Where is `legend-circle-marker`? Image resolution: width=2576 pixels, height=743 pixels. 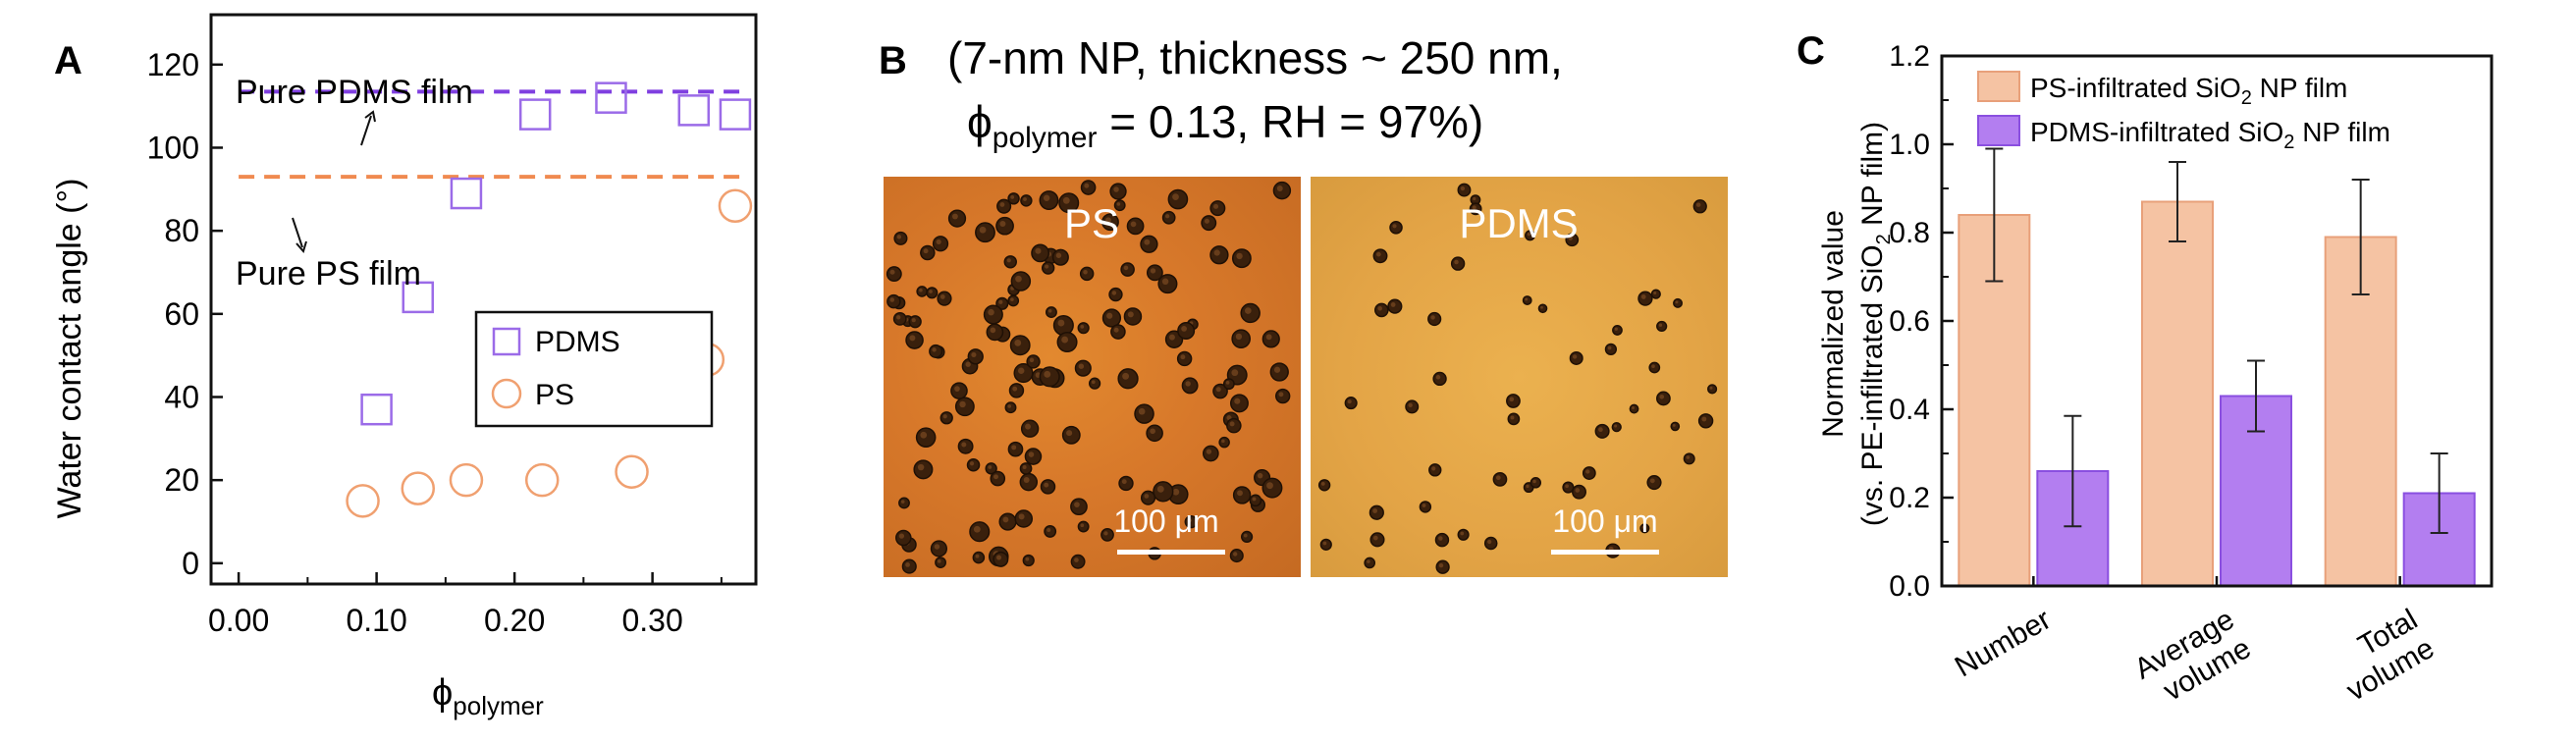
legend-circle-marker is located at coordinates (506, 394).